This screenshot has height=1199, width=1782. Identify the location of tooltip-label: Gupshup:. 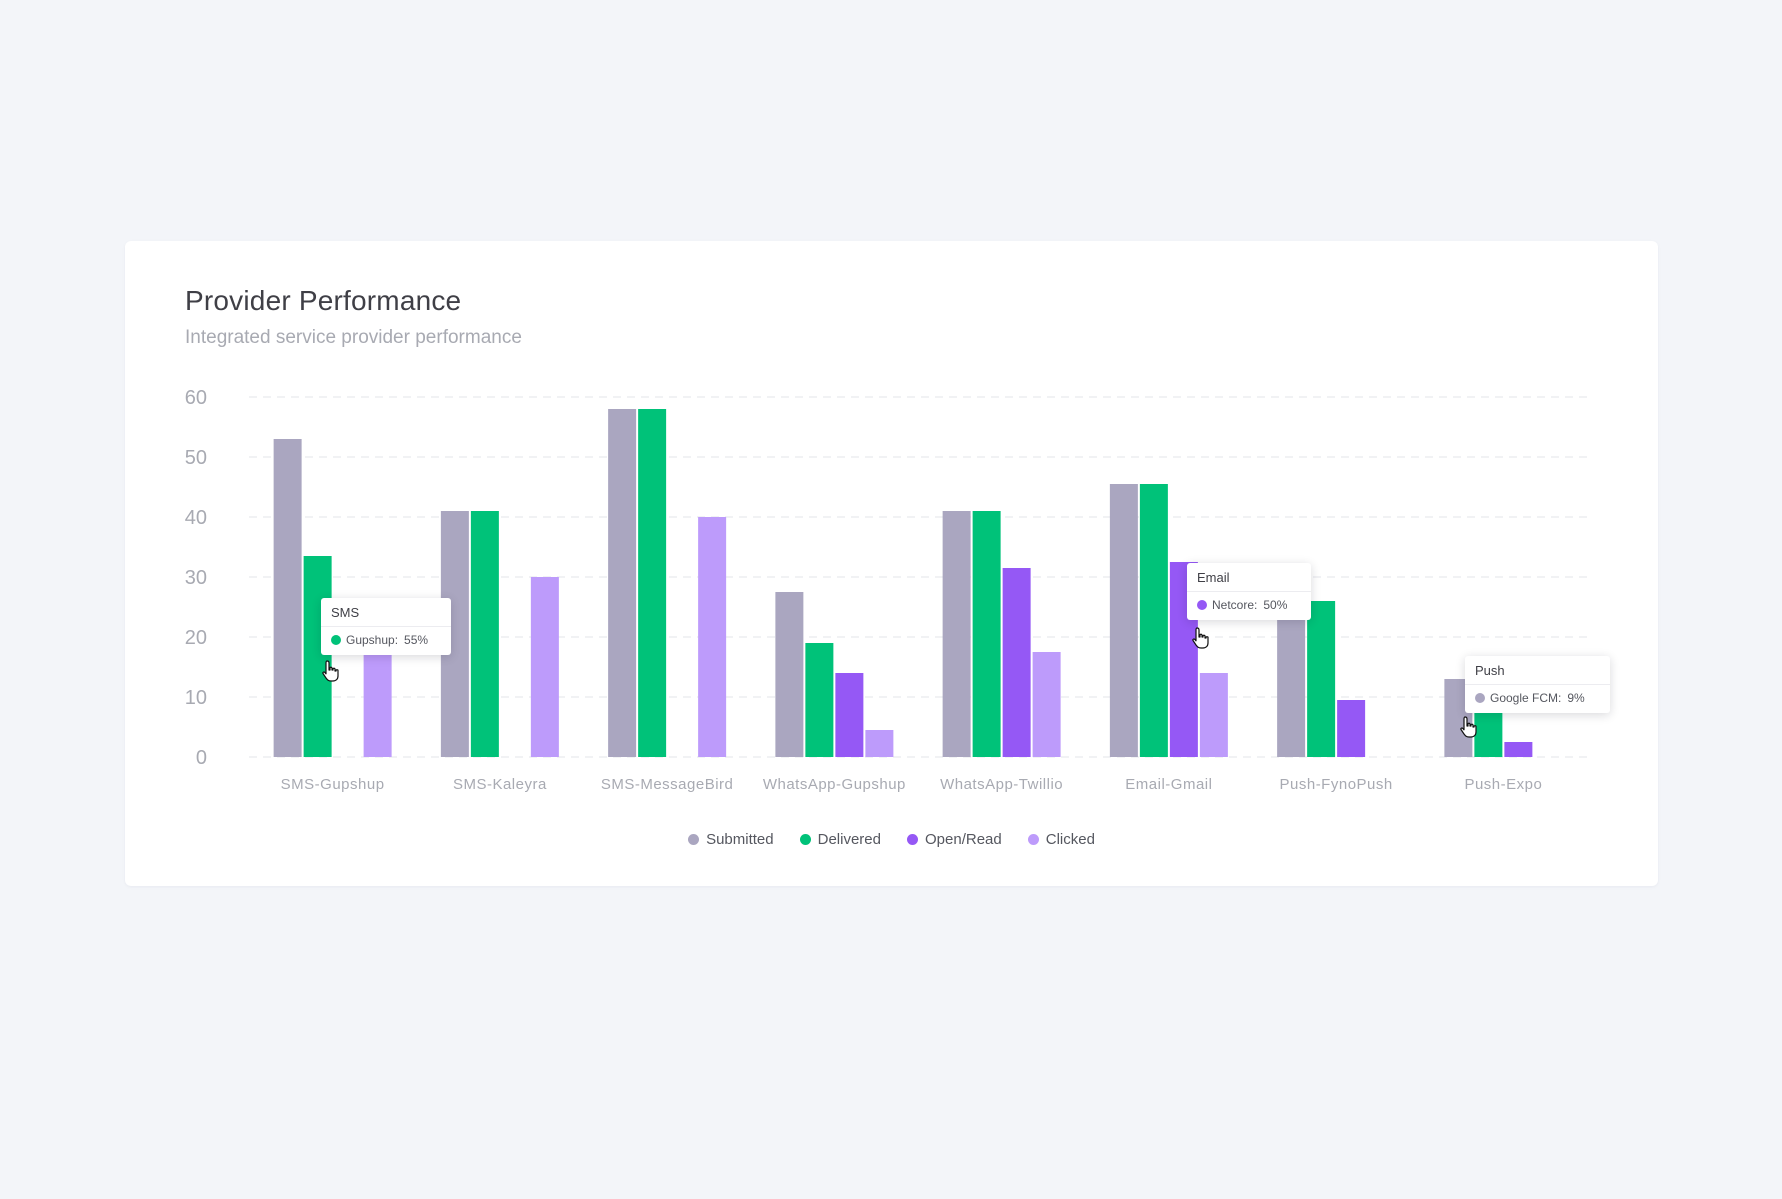
(372, 640).